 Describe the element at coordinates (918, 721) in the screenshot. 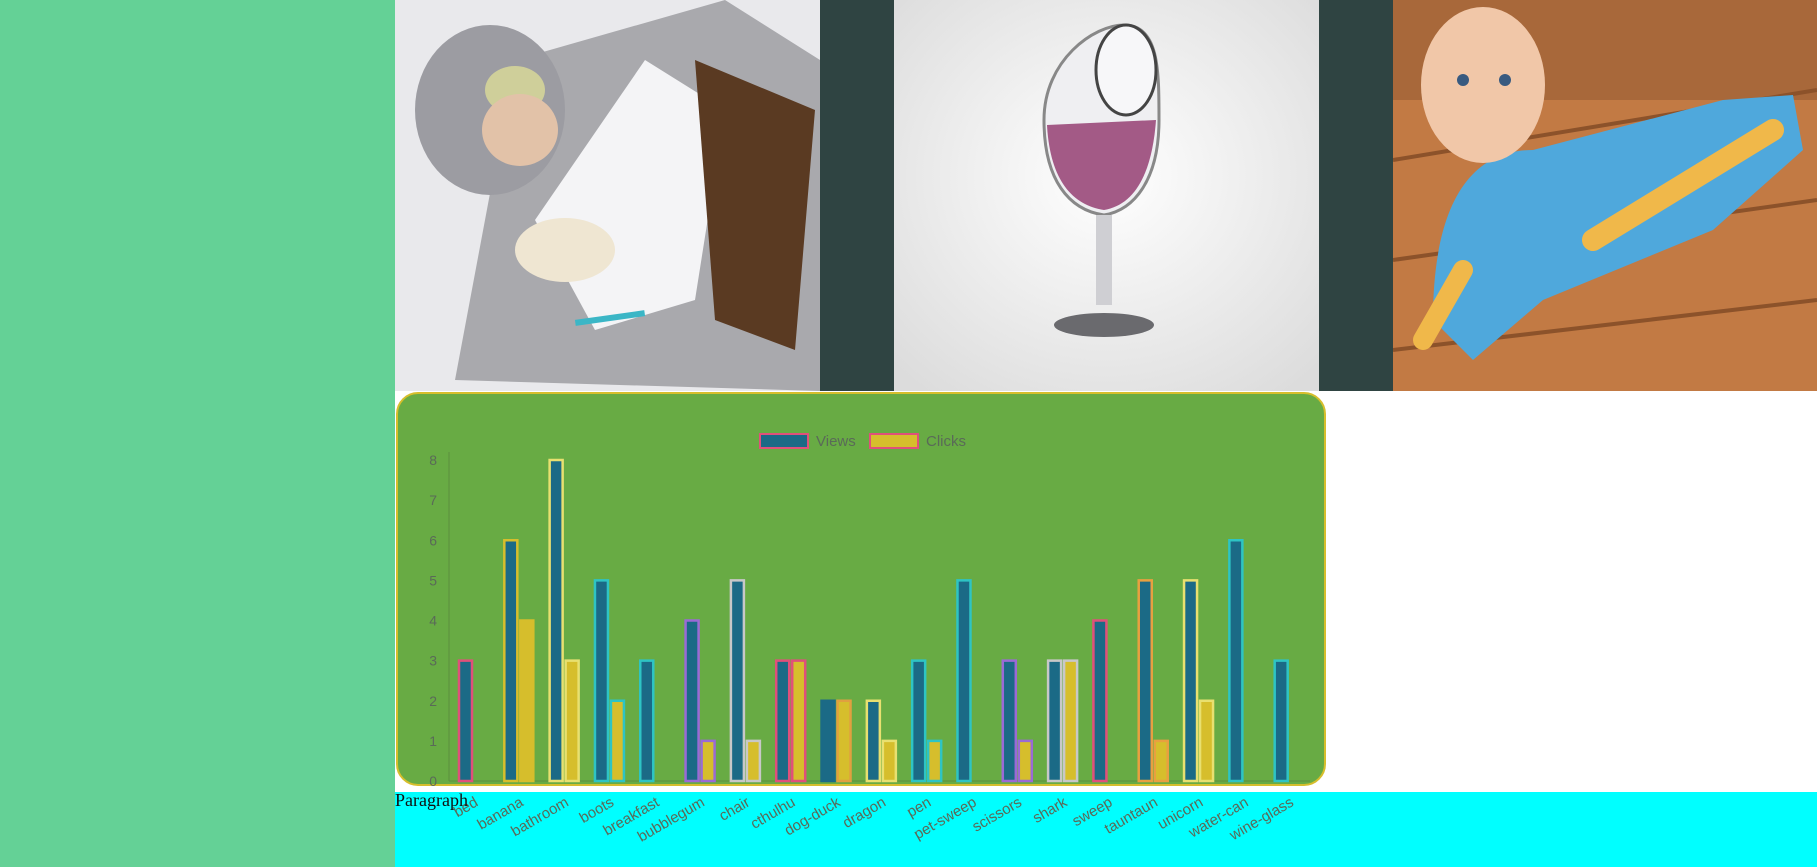

I see `bar-views-pen` at that location.